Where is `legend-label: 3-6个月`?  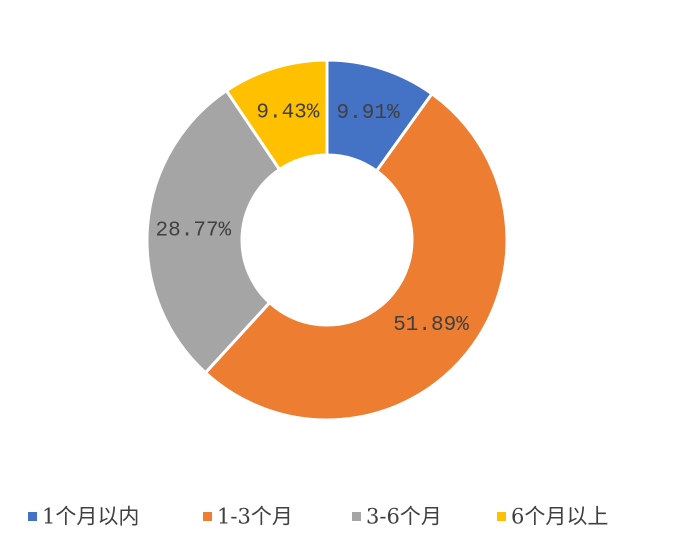
legend-label: 3-6个月 is located at coordinates (404, 517).